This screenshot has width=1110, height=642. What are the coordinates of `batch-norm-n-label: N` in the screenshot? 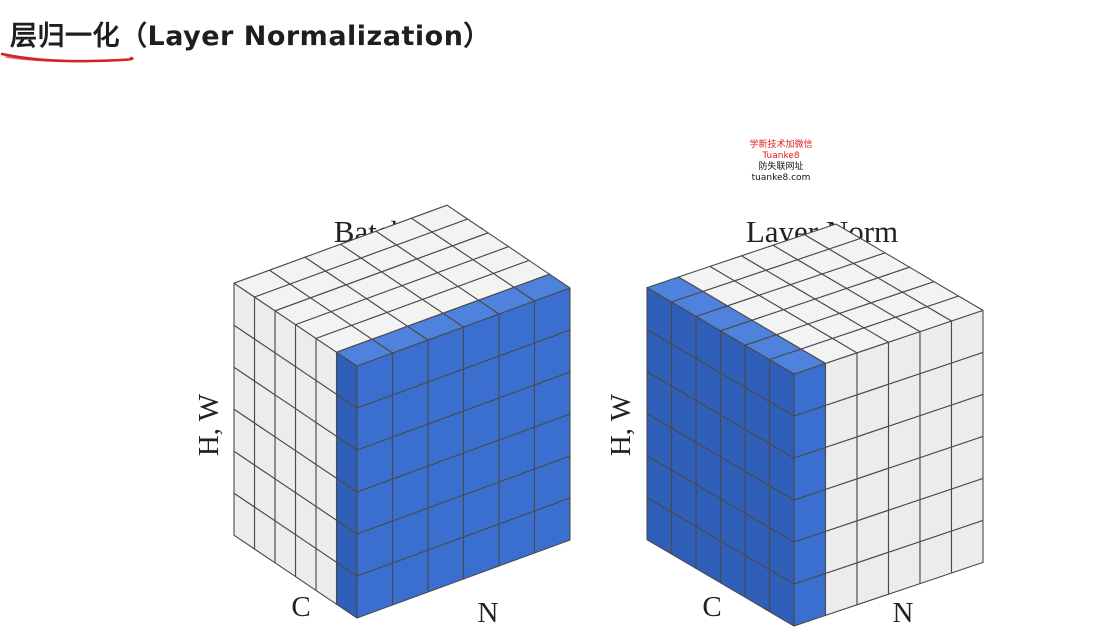 It's located at (488, 613).